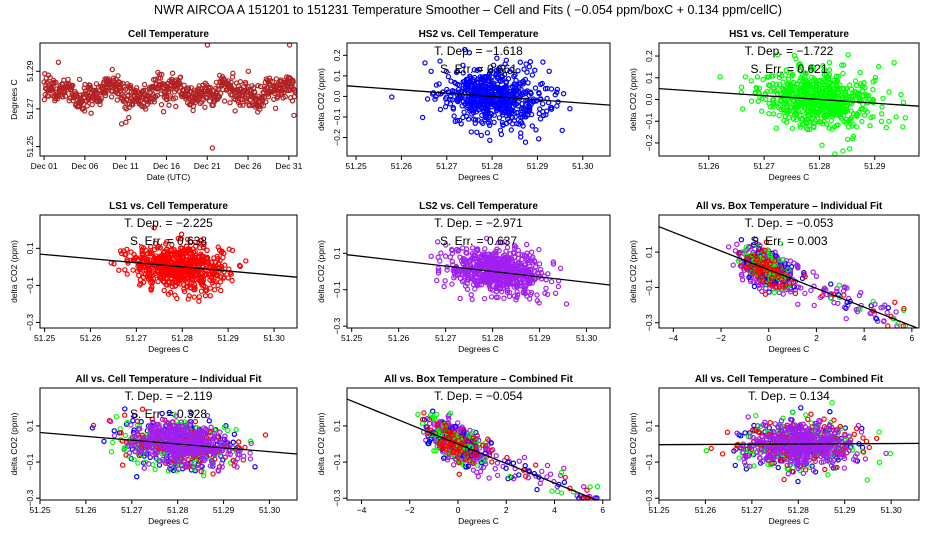 This screenshot has height=540, width=936. What do you see at coordinates (709, 166) in the screenshot?
I see `x-tick-label: 51.26` at bounding box center [709, 166].